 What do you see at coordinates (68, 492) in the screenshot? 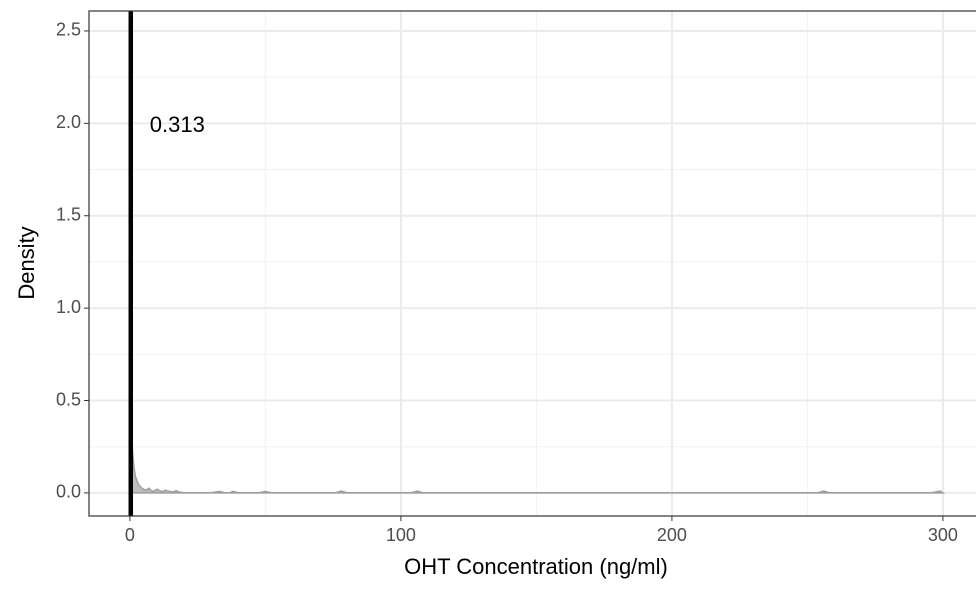
I see `y-tick-label: 0.0` at bounding box center [68, 492].